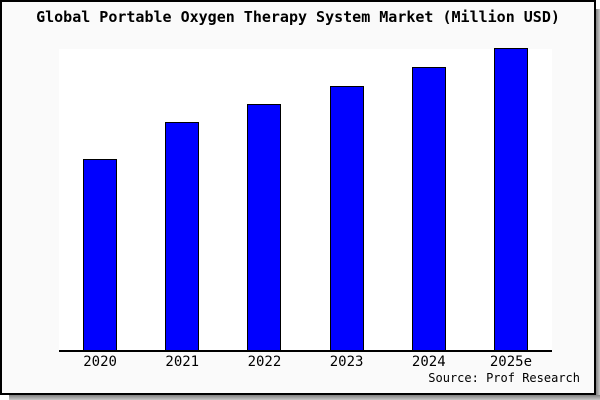 The image size is (600, 400). What do you see at coordinates (511, 362) in the screenshot?
I see `x-tick-label-2025e: 2025e` at bounding box center [511, 362].